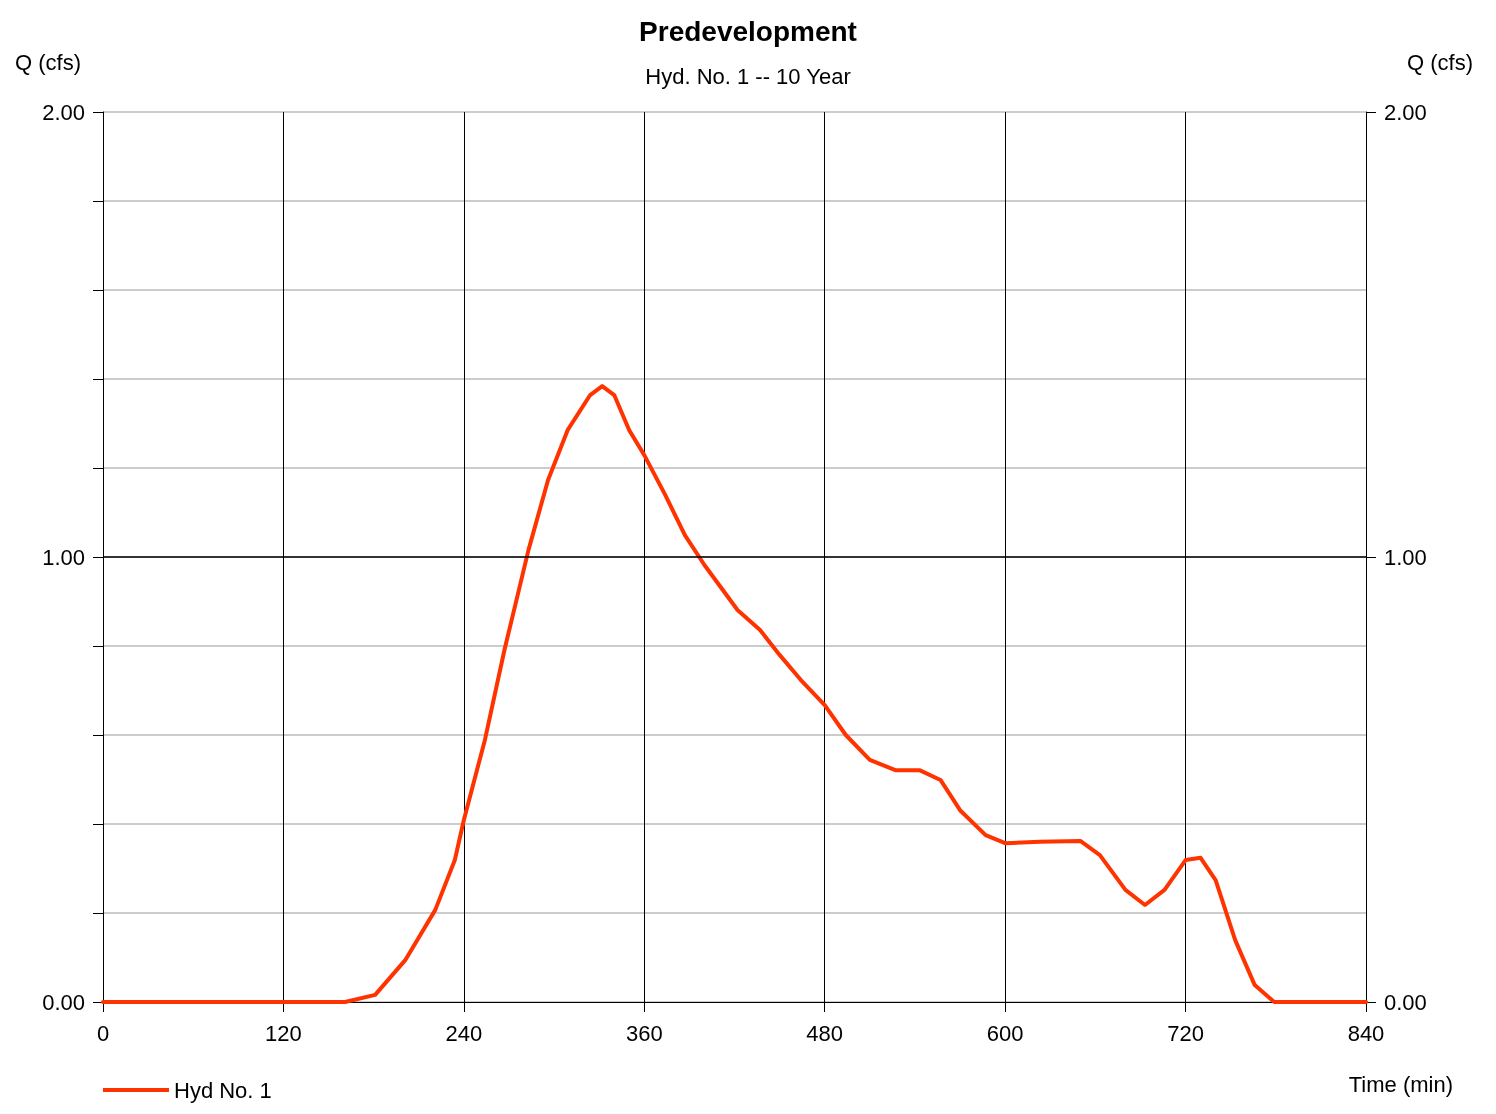 This screenshot has width=1496, height=1114. Describe the element at coordinates (1005, 1033) in the screenshot. I see `x-tick-label: 600` at that location.